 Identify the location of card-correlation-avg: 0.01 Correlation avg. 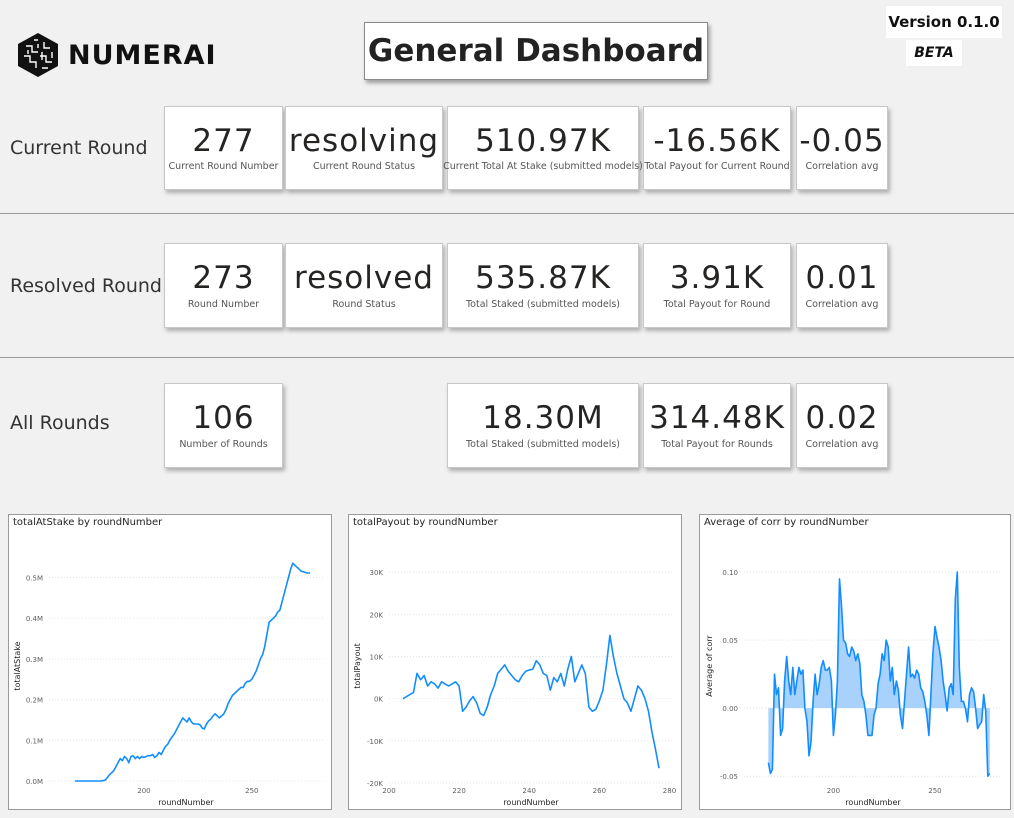
(842, 285).